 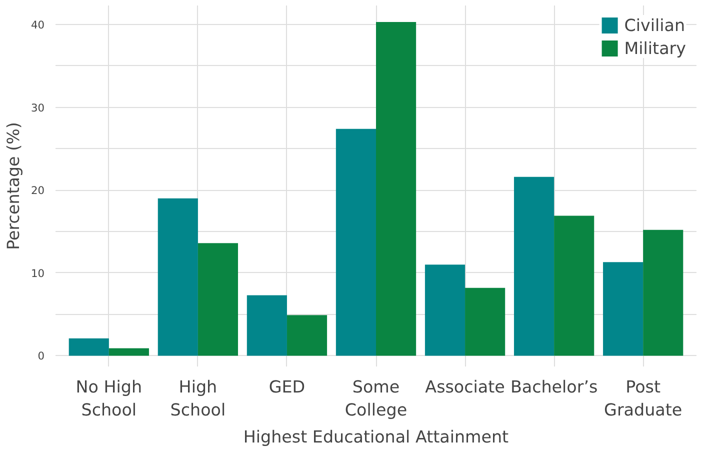 What do you see at coordinates (37, 107) in the screenshot?
I see `y-tick-label: 30` at bounding box center [37, 107].